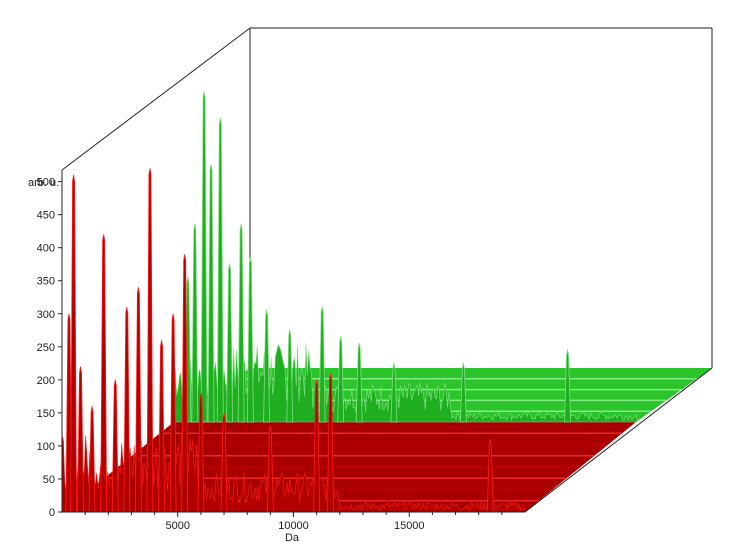 The image size is (737, 546). What do you see at coordinates (156, 99) in the screenshot?
I see `frame-edge-top-left` at bounding box center [156, 99].